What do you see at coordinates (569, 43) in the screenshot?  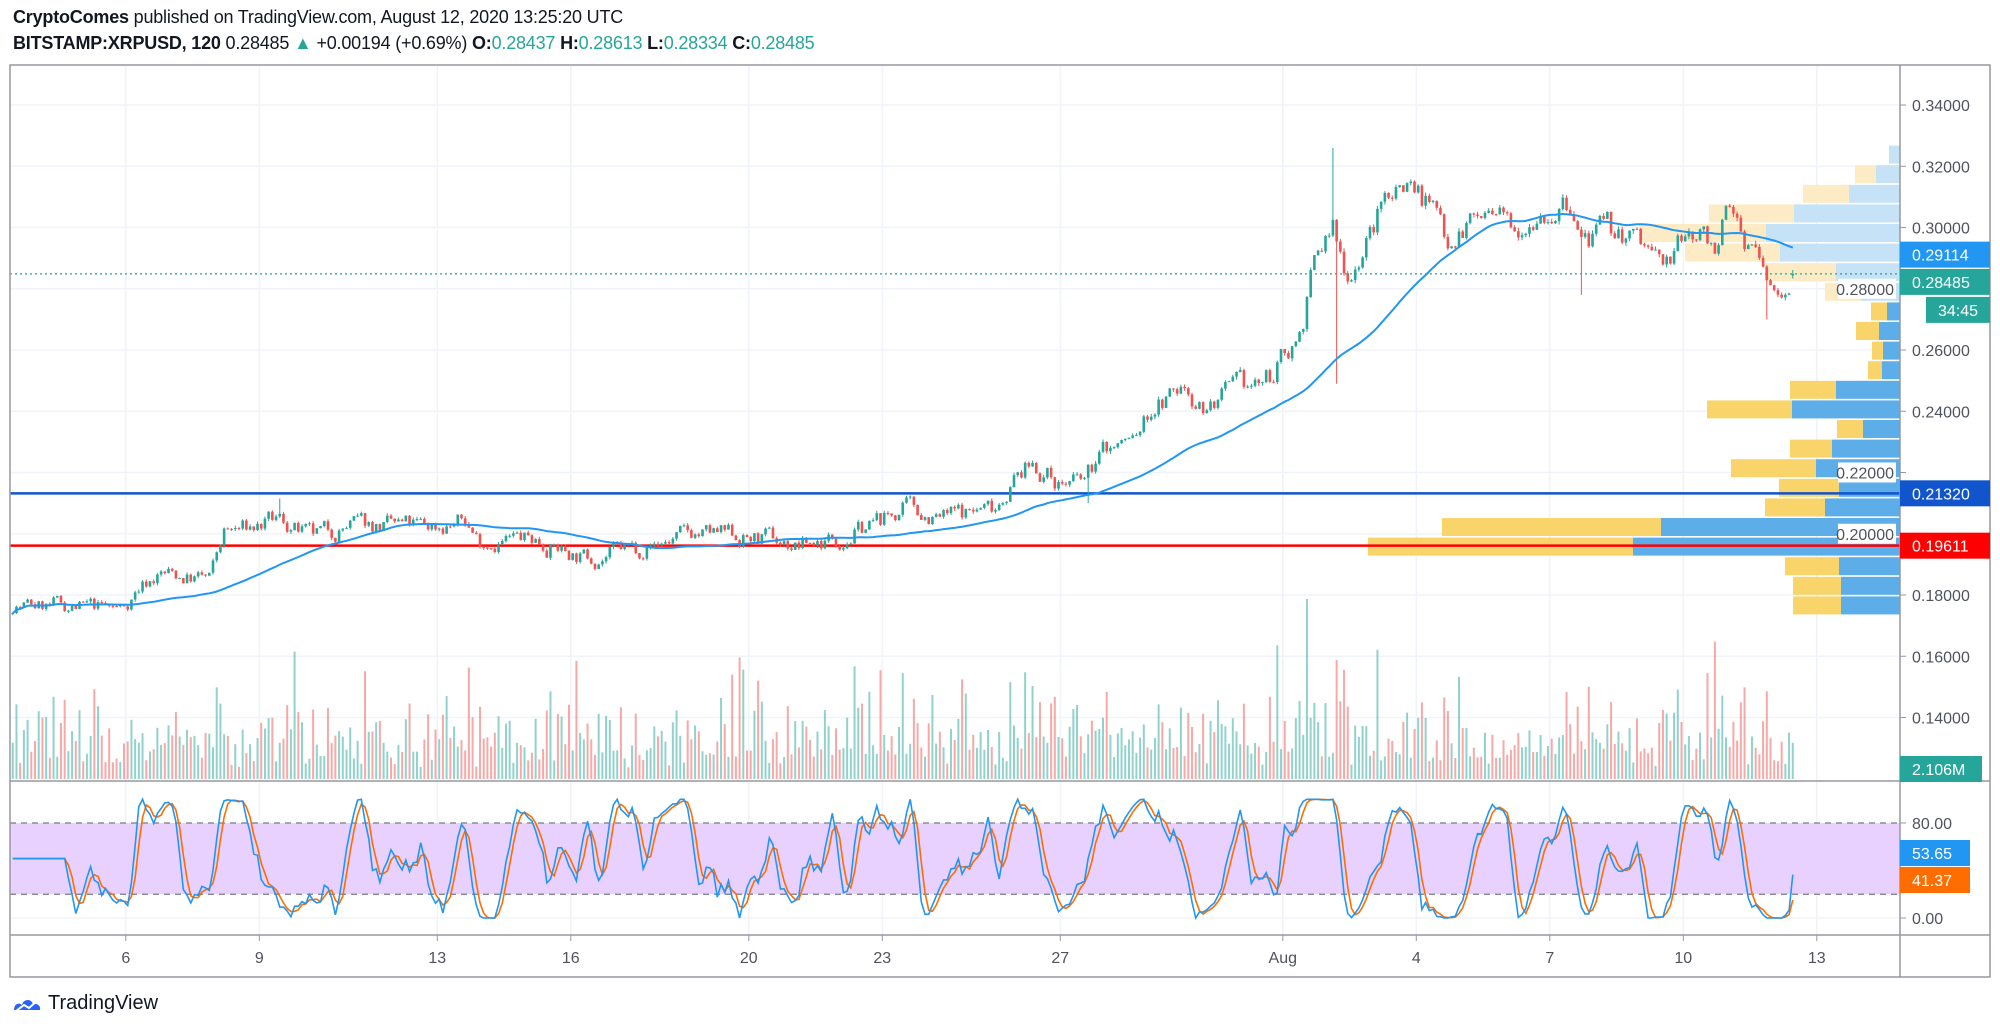 I see `high-label: H:` at bounding box center [569, 43].